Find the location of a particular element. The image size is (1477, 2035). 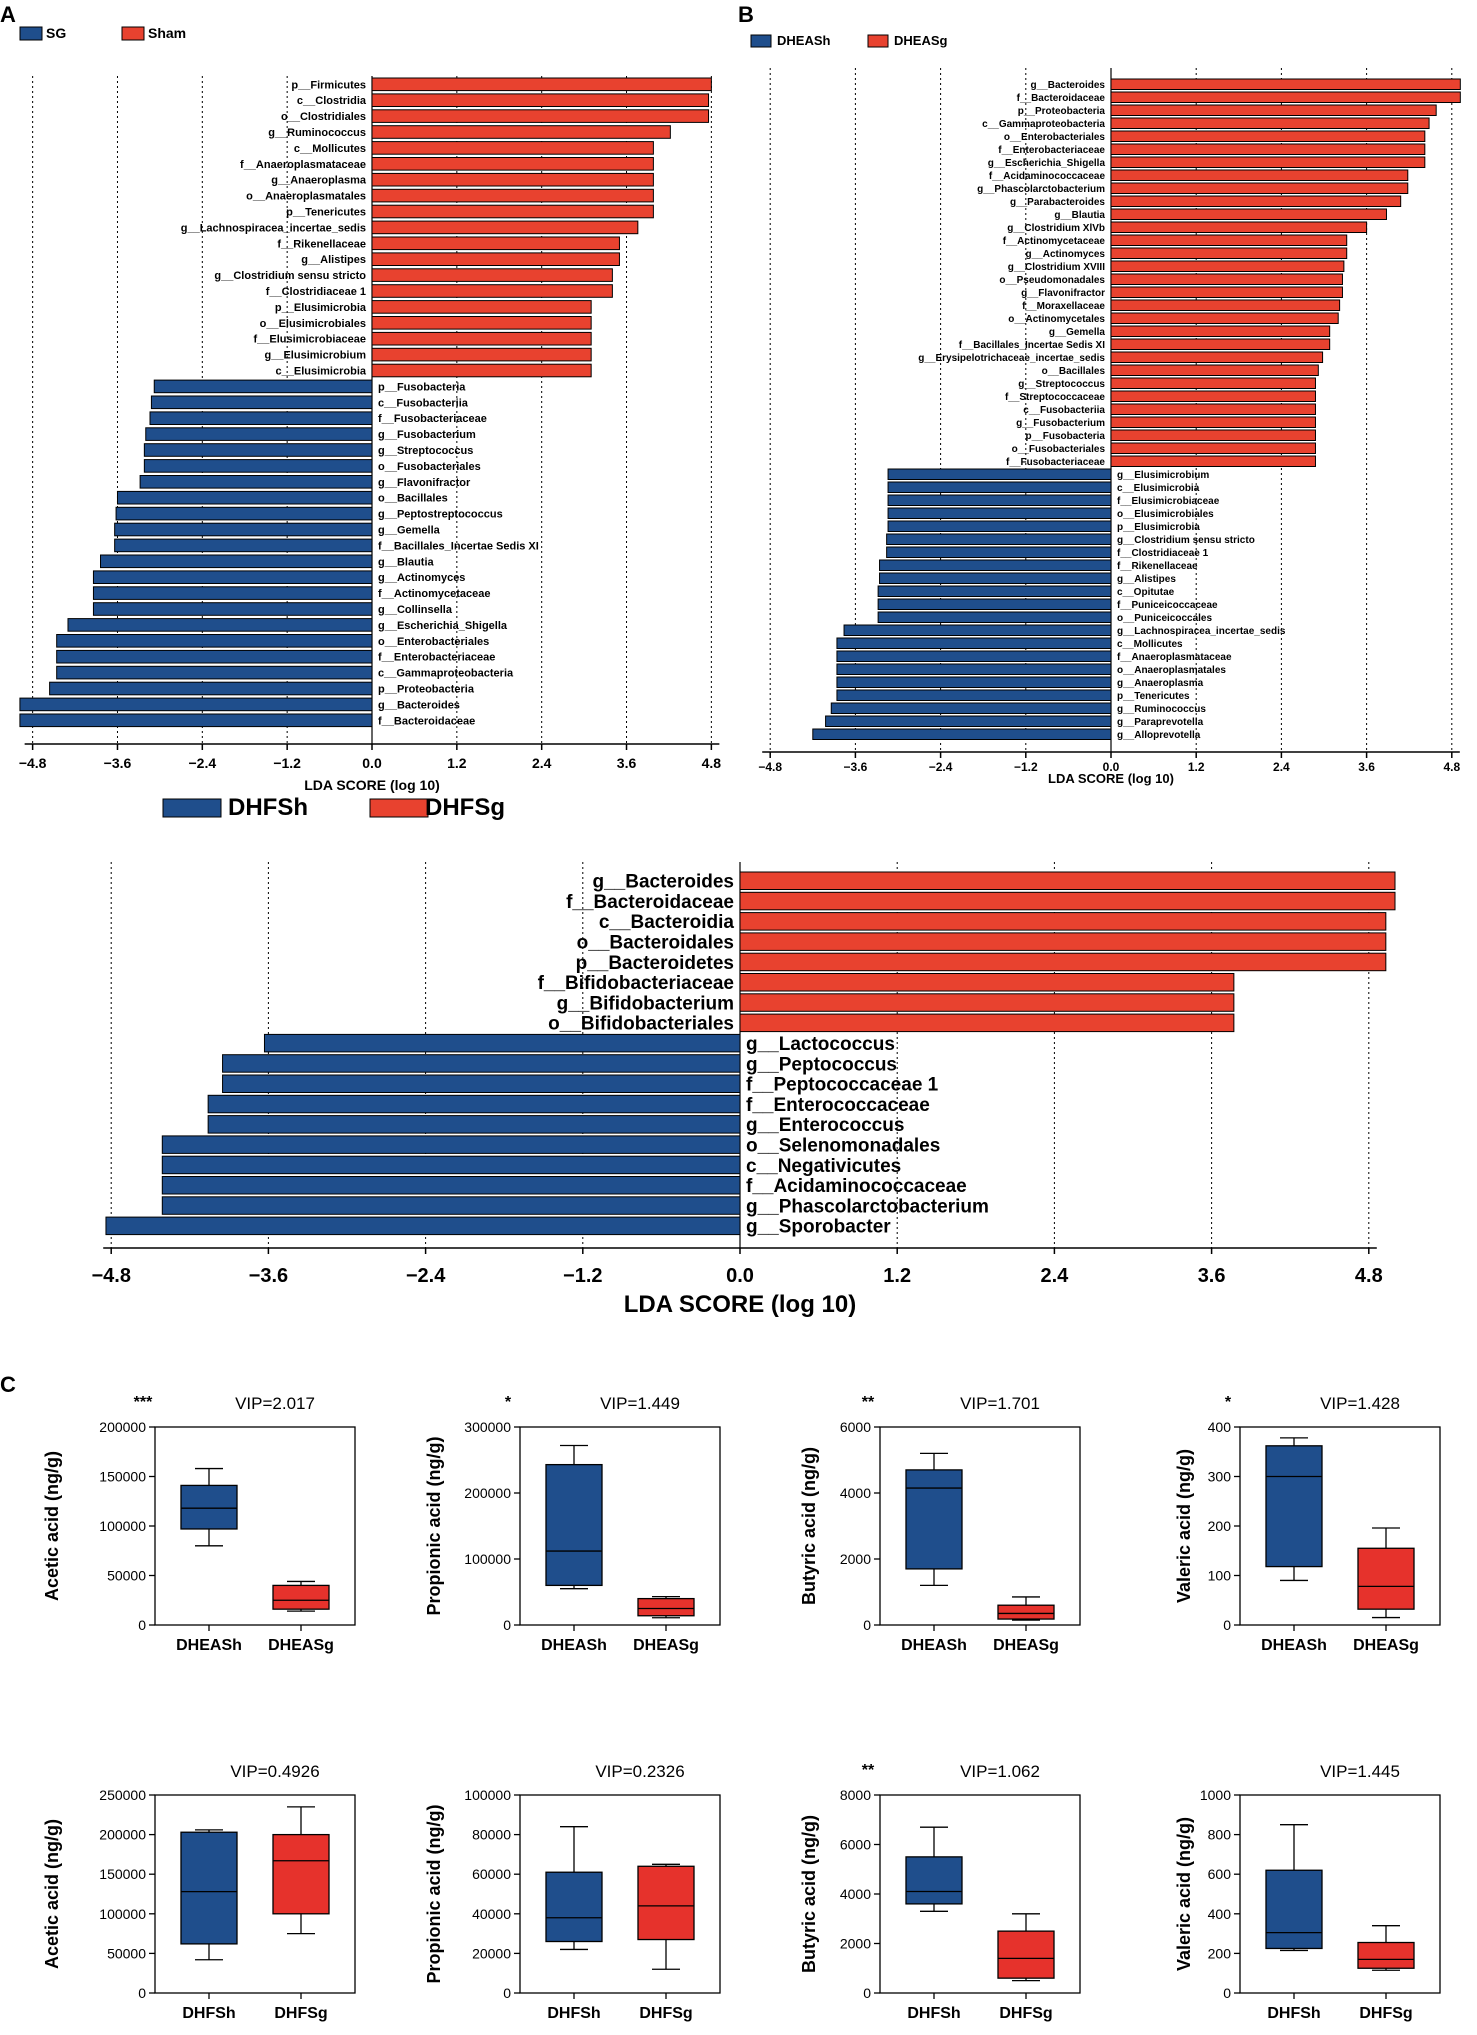

legend-label-dheash: DHEASh is located at coordinates (804, 40).